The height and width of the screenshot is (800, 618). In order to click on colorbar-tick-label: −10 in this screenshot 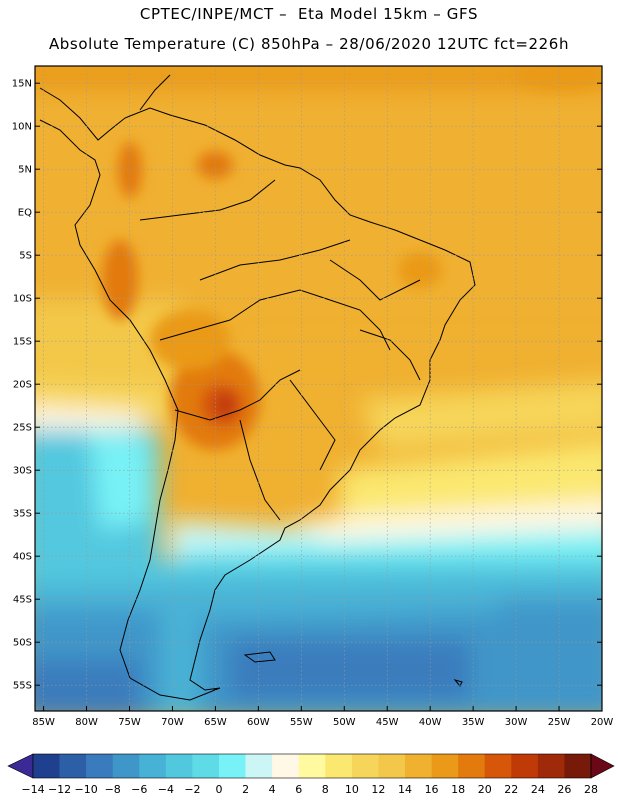, I will do `click(86, 789)`.